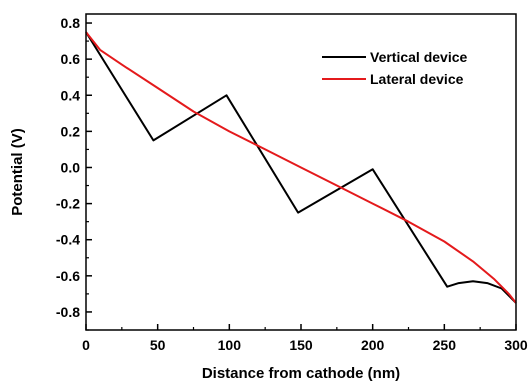  What do you see at coordinates (395, 68) in the screenshot?
I see `legend: Vertical device Lateral device` at bounding box center [395, 68].